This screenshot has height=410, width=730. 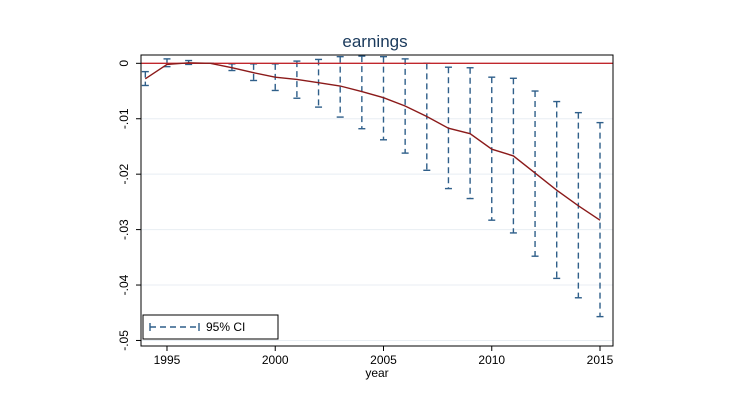 I want to click on y-tick-label: -.04, so click(x=124, y=284).